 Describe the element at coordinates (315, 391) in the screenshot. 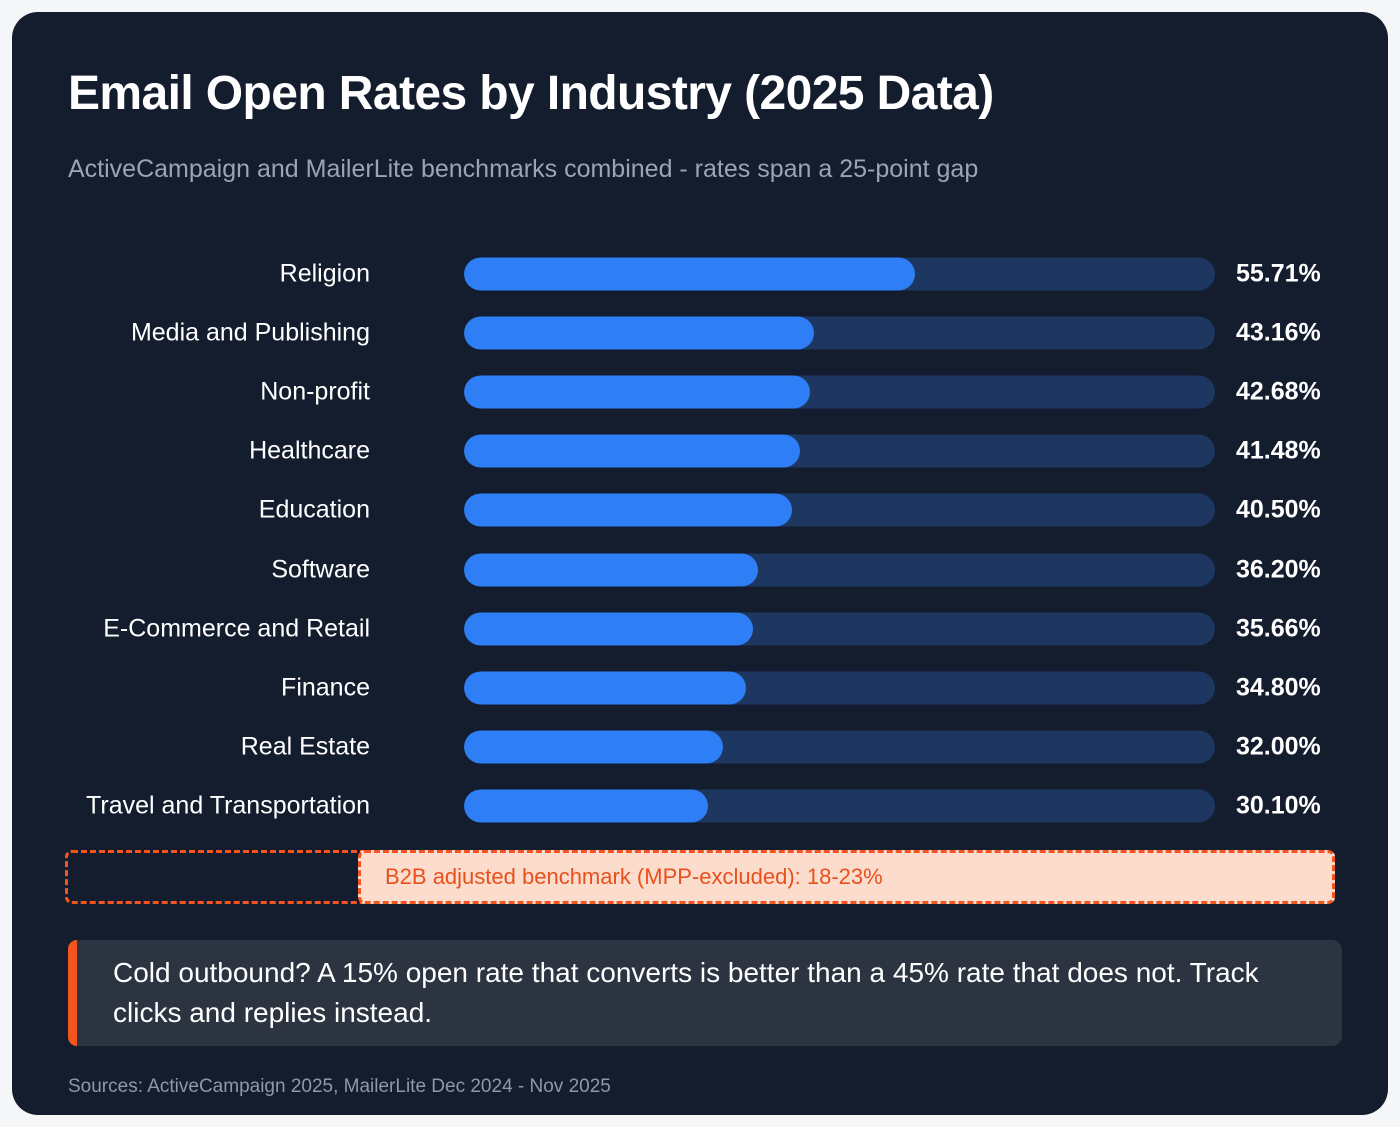

I see `bar-category-label: Non-profit` at that location.